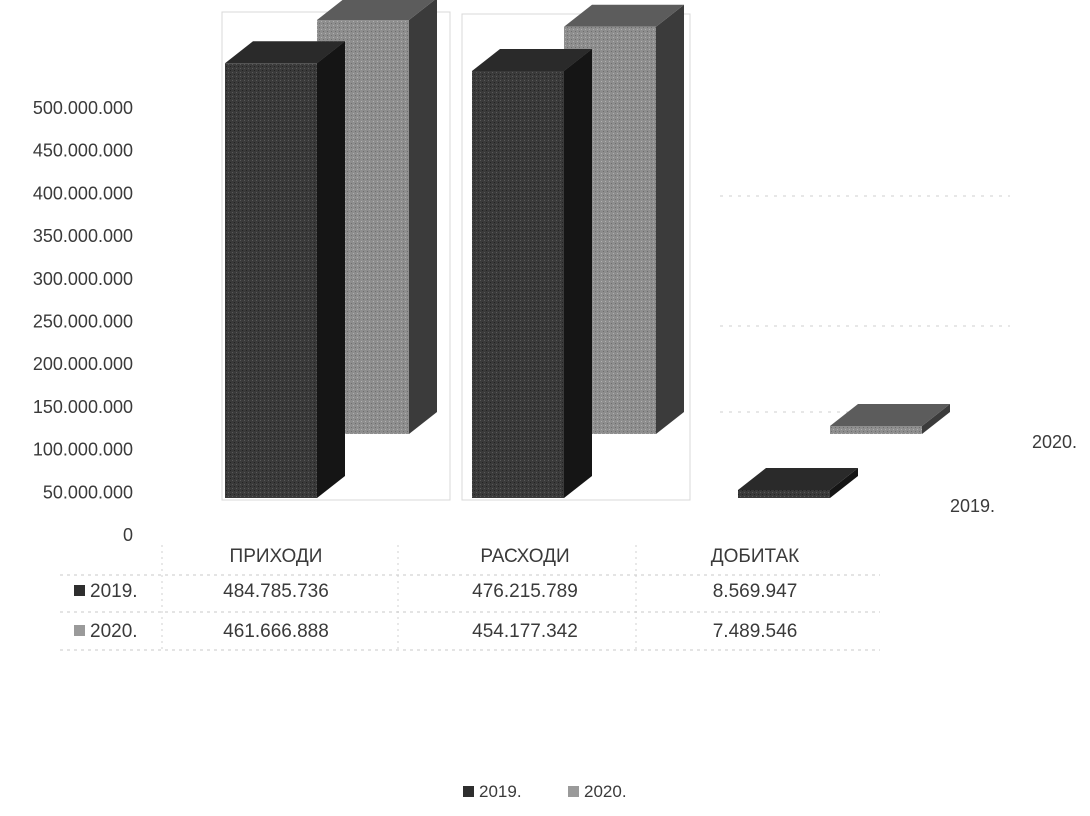 The width and height of the screenshot is (1090, 816). Describe the element at coordinates (755, 556) in the screenshot. I see `category-label: ДОБИТАК` at that location.